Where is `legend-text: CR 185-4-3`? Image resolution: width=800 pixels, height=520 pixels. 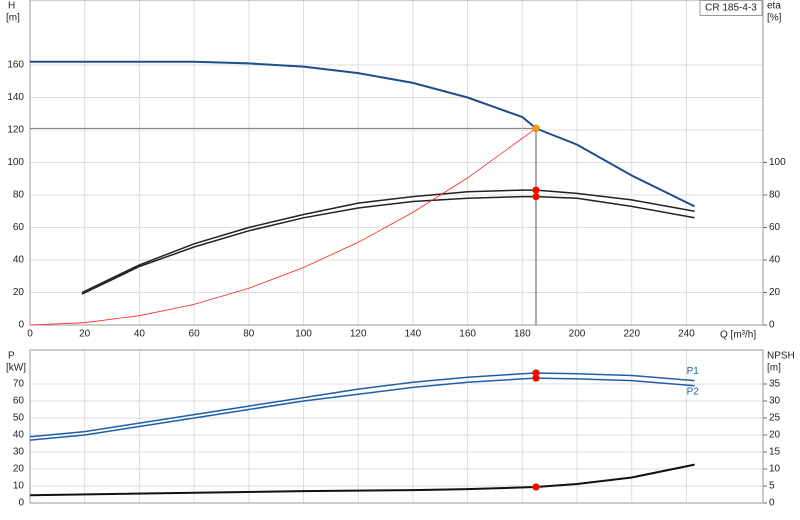
legend-text: CR 185-4-3 is located at coordinates (731, 8).